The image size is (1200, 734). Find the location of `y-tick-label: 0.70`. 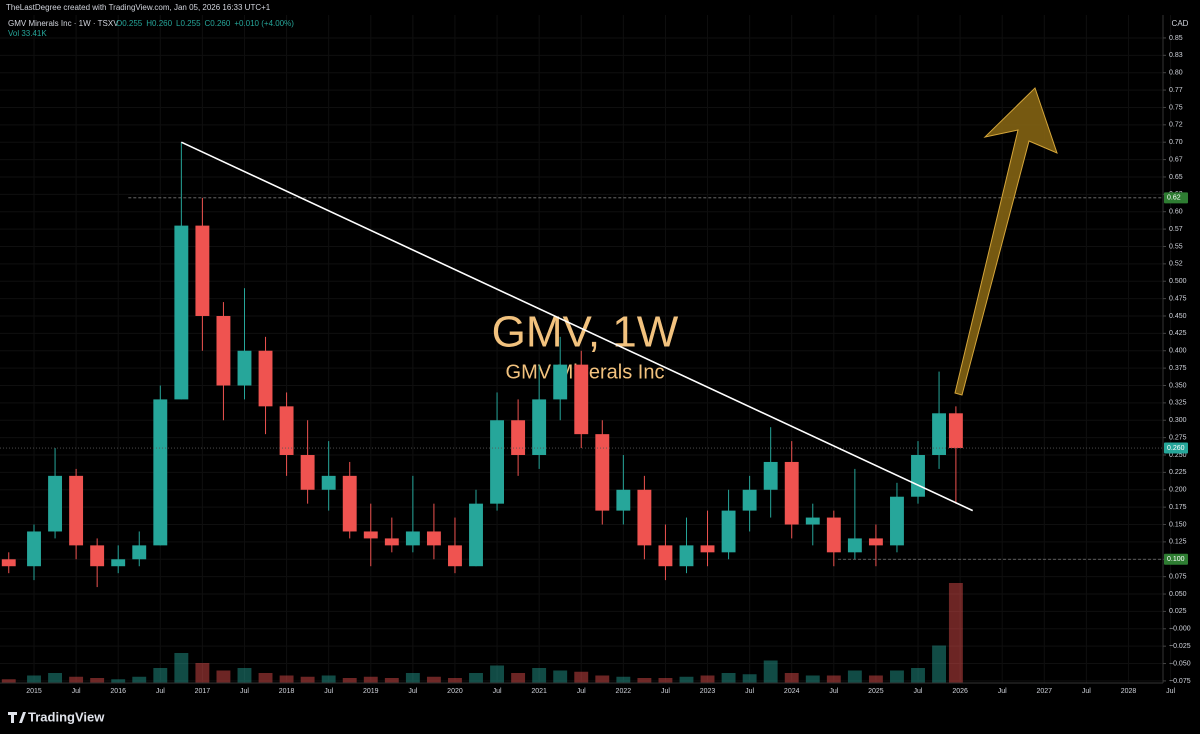

y-tick-label: 0.70 is located at coordinates (1176, 142).